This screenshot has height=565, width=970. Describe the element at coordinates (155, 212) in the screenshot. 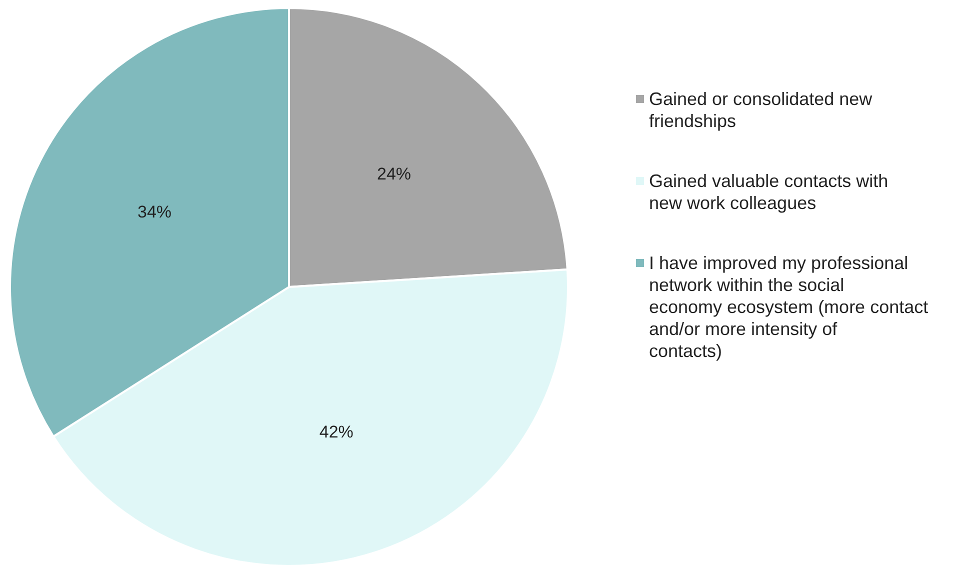

I see `data-label: 34%` at that location.